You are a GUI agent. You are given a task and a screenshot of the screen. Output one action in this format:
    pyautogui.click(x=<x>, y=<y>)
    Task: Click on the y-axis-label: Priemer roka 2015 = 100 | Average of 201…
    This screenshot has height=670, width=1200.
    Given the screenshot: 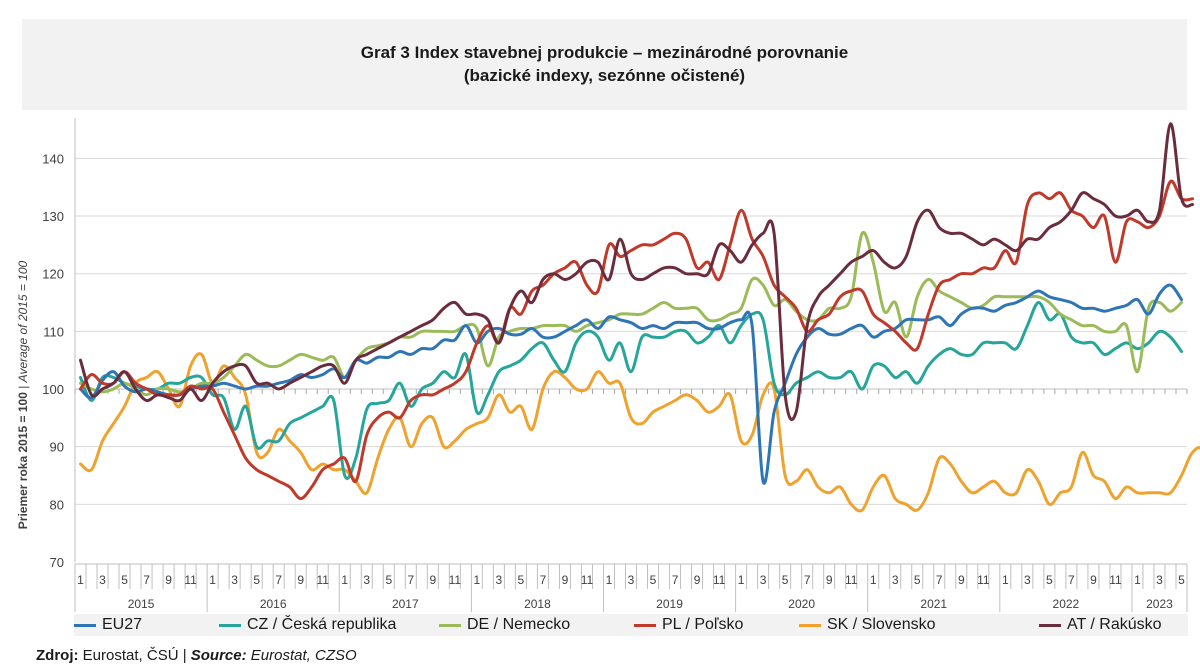 What is the action you would take?
    pyautogui.click(x=23, y=394)
    